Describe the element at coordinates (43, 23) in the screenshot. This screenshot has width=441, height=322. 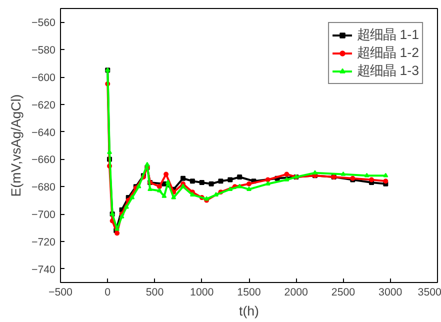
I see `y-tick-label: −560` at that location.